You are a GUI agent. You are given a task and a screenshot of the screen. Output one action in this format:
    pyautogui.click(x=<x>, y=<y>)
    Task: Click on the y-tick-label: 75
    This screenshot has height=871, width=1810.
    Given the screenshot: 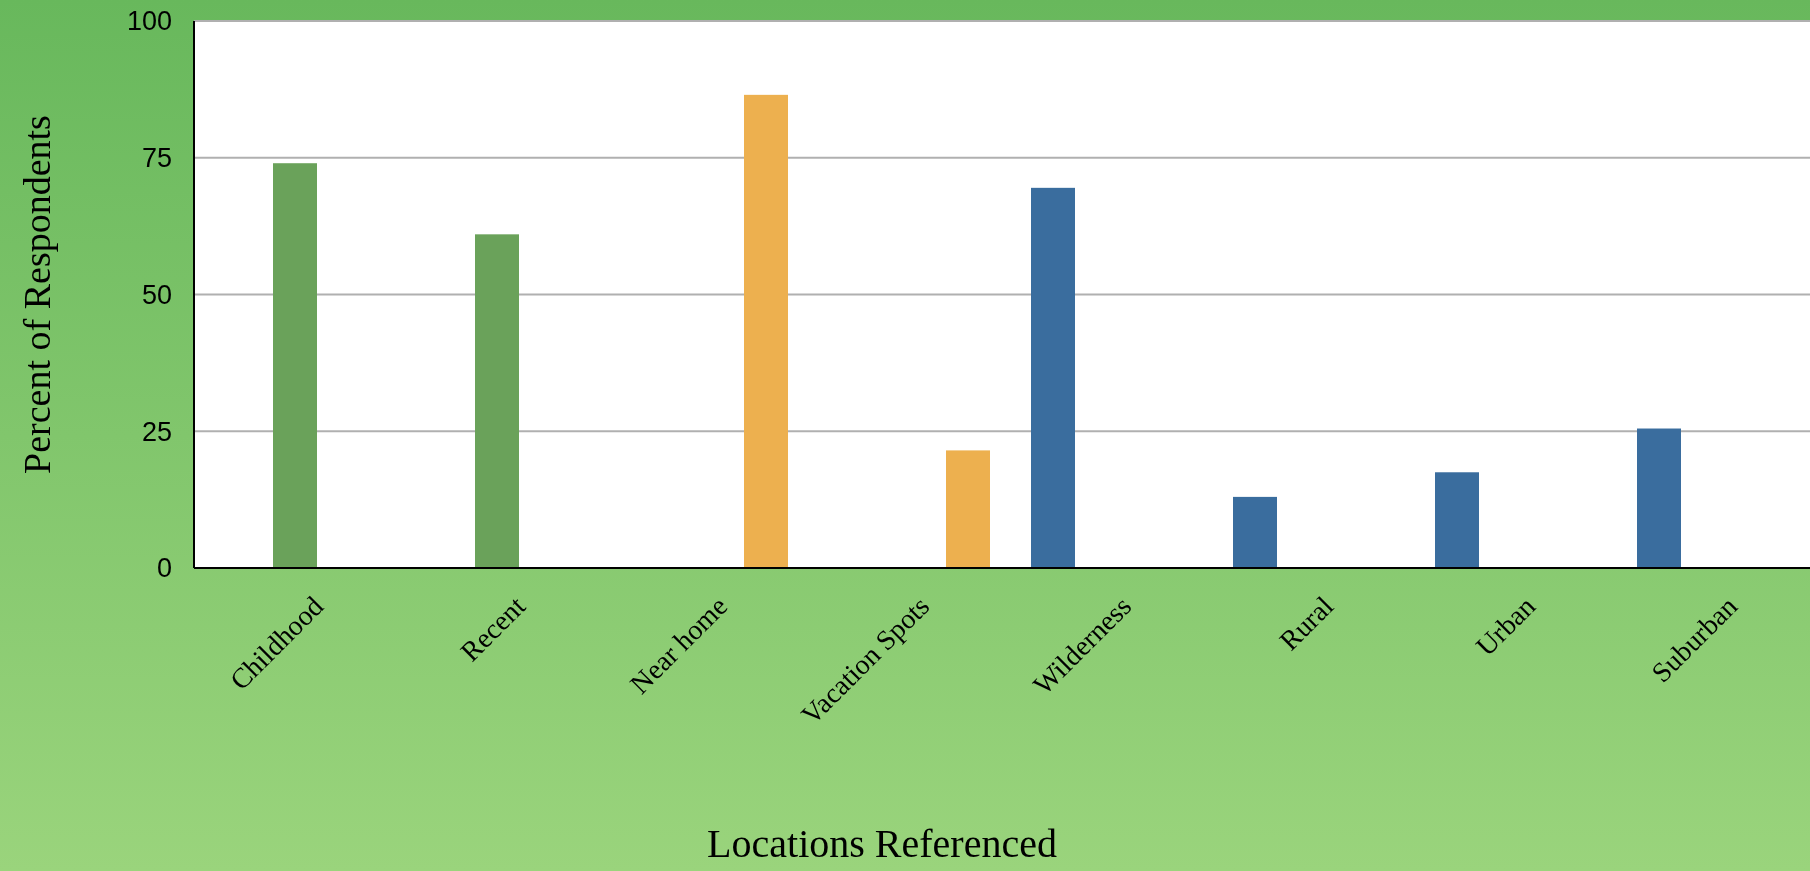 What is the action you would take?
    pyautogui.click(x=156, y=158)
    